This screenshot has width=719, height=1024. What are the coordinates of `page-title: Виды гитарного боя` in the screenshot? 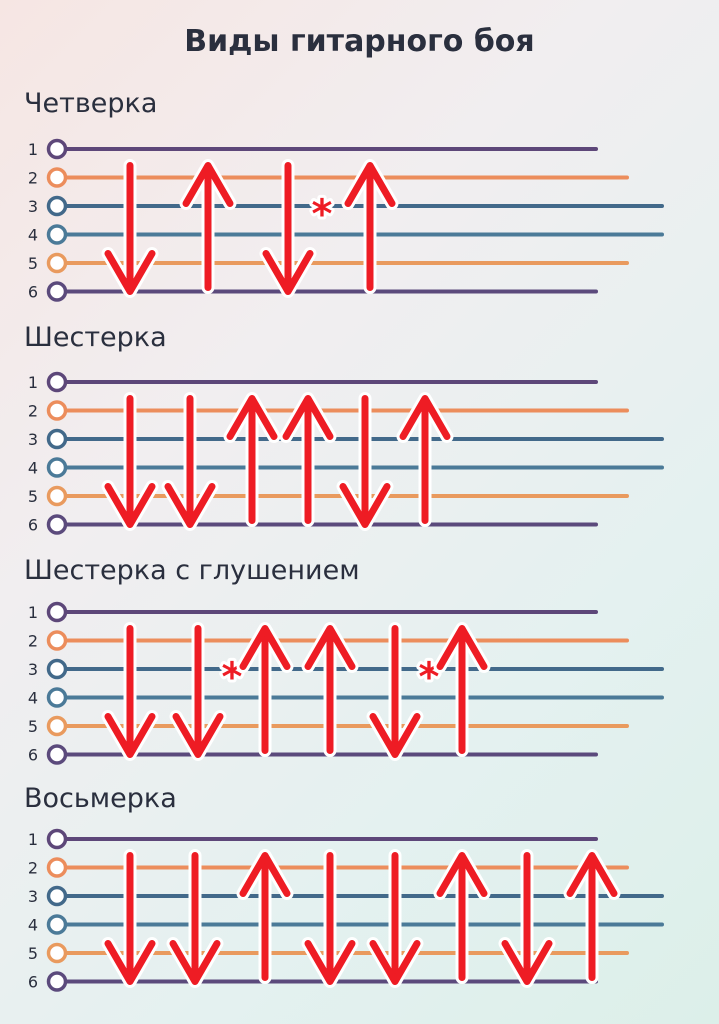 It's located at (359, 41).